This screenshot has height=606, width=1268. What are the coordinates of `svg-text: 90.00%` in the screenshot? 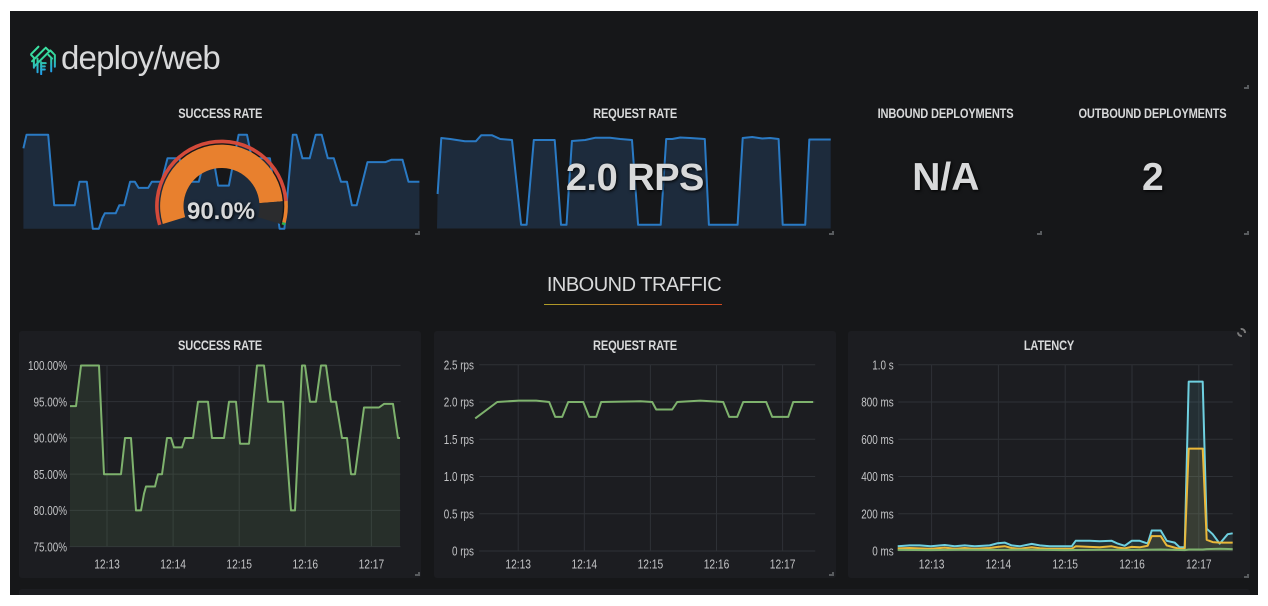 It's located at (51, 437).